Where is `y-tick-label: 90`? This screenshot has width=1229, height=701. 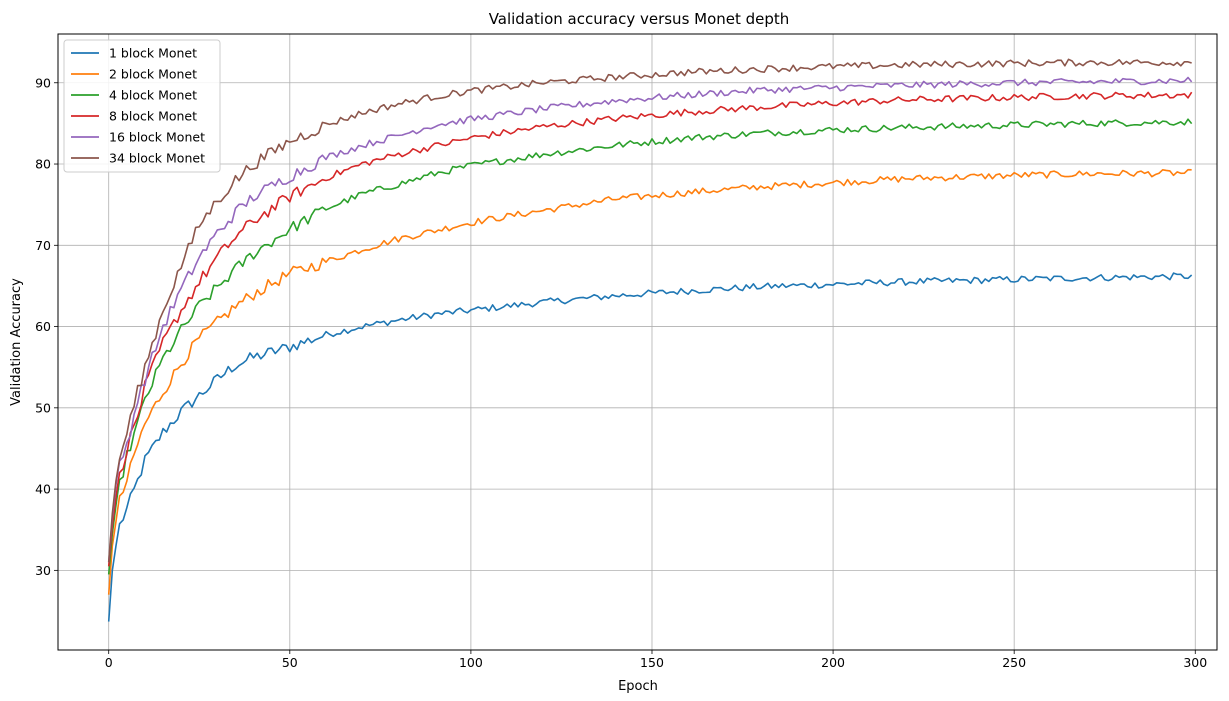
y-tick-label: 90 is located at coordinates (43, 82).